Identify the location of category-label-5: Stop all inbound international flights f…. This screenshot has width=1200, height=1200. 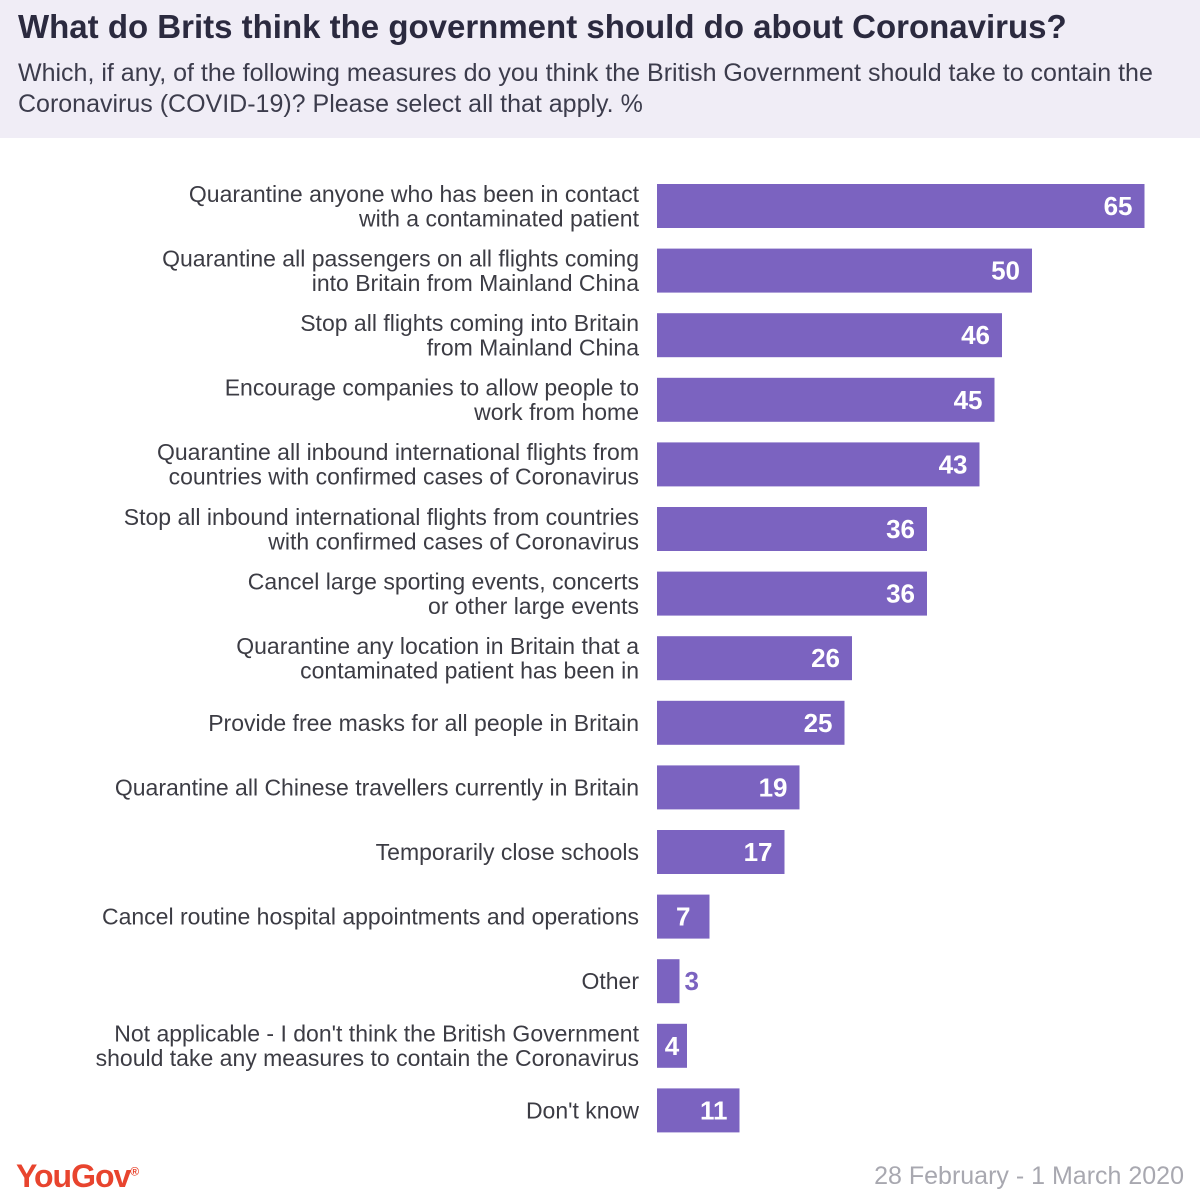
(381, 529).